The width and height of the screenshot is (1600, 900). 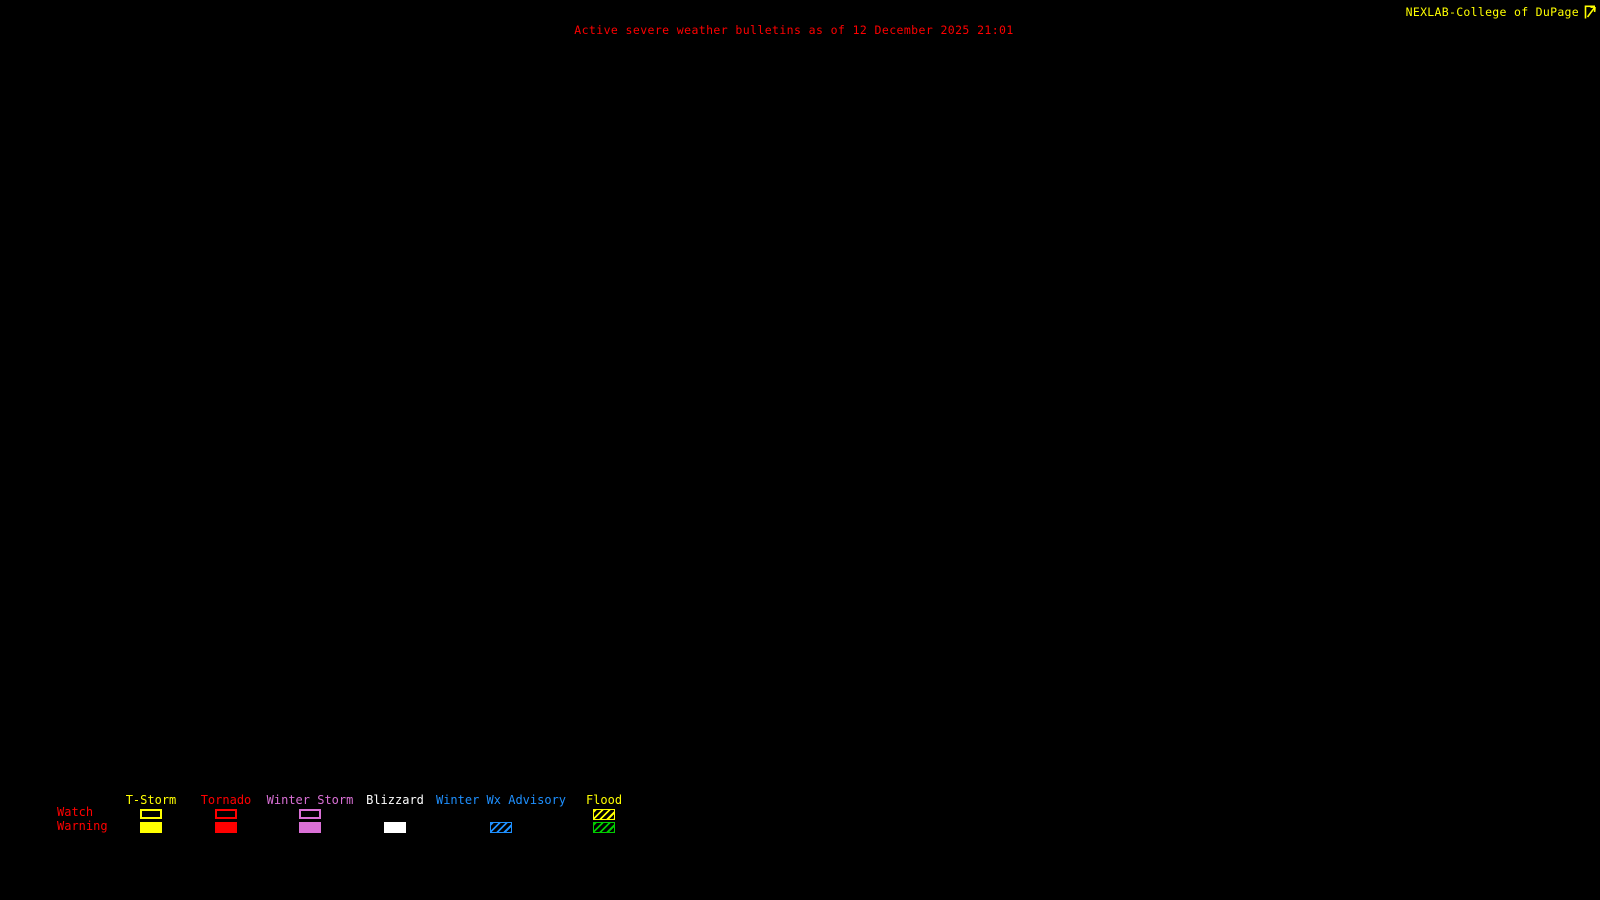 I want to click on legend-column-label: Tornado, so click(x=226, y=800).